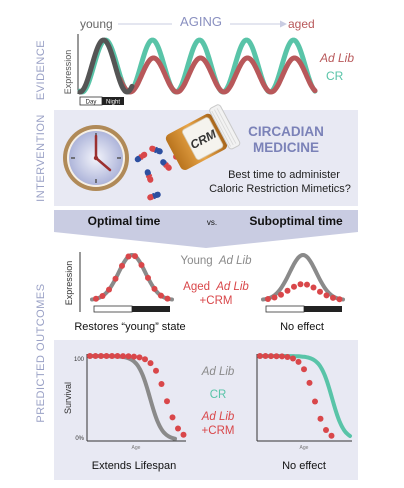 This screenshot has height=488, width=404. I want to click on right-crm-survival-dots, so click(296, 396).